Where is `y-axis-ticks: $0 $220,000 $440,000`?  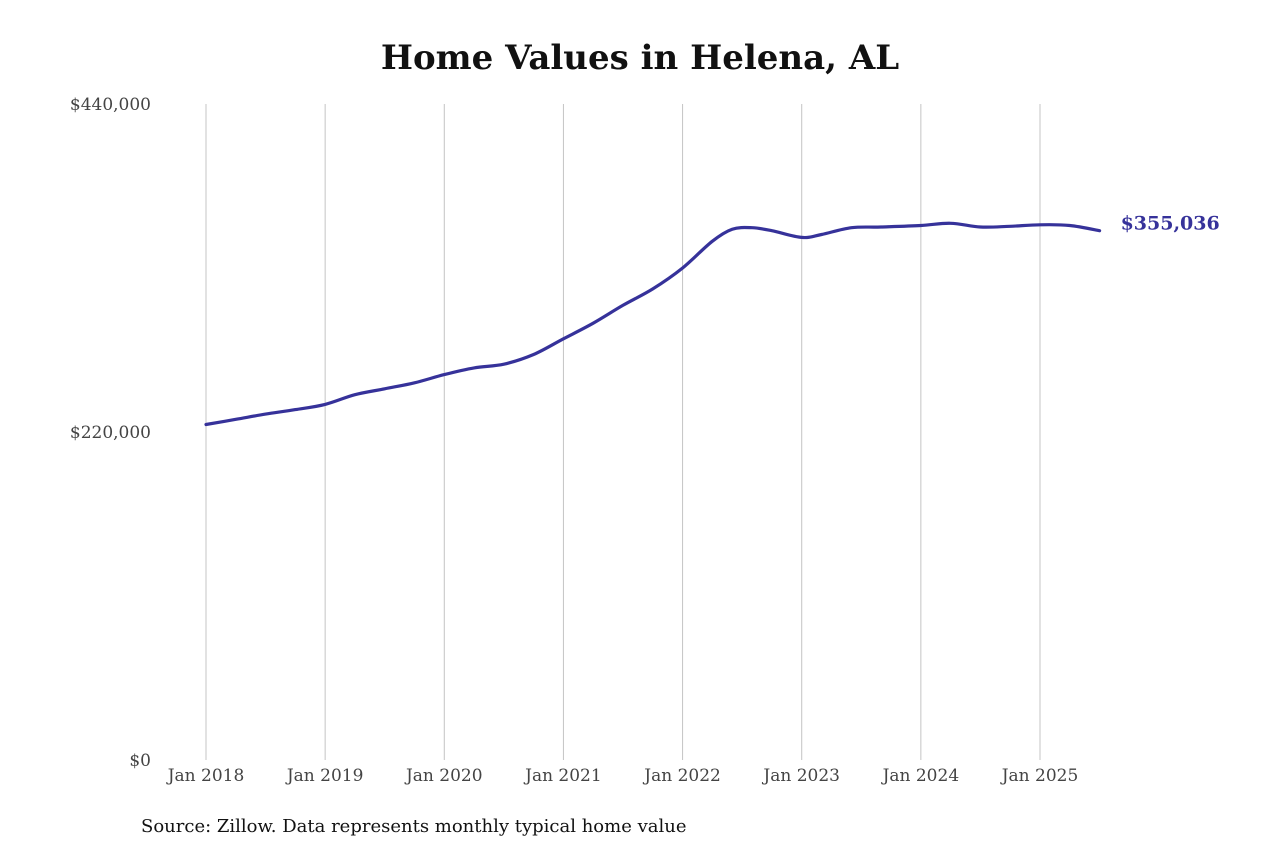
y-axis-ticks: $0 $220,000 $440,000 is located at coordinates (110, 433).